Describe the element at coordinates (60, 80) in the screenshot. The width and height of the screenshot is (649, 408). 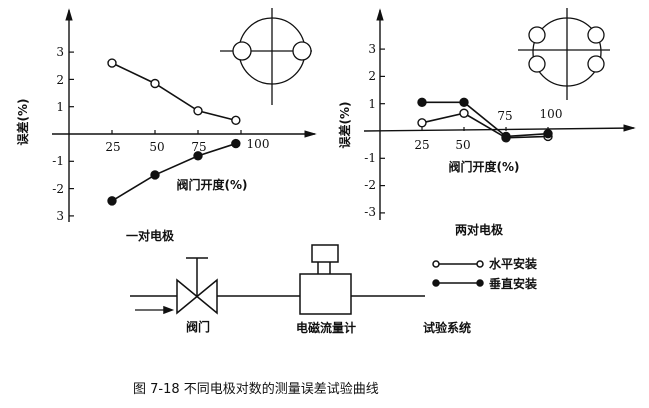
I see `left-ytick: 2` at that location.